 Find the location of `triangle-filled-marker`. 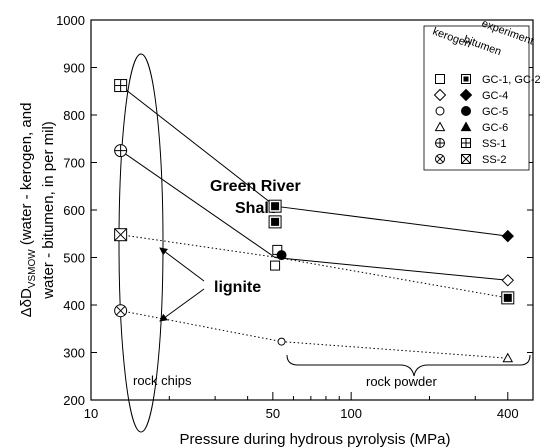

triangle-filled-marker is located at coordinates (466, 126).